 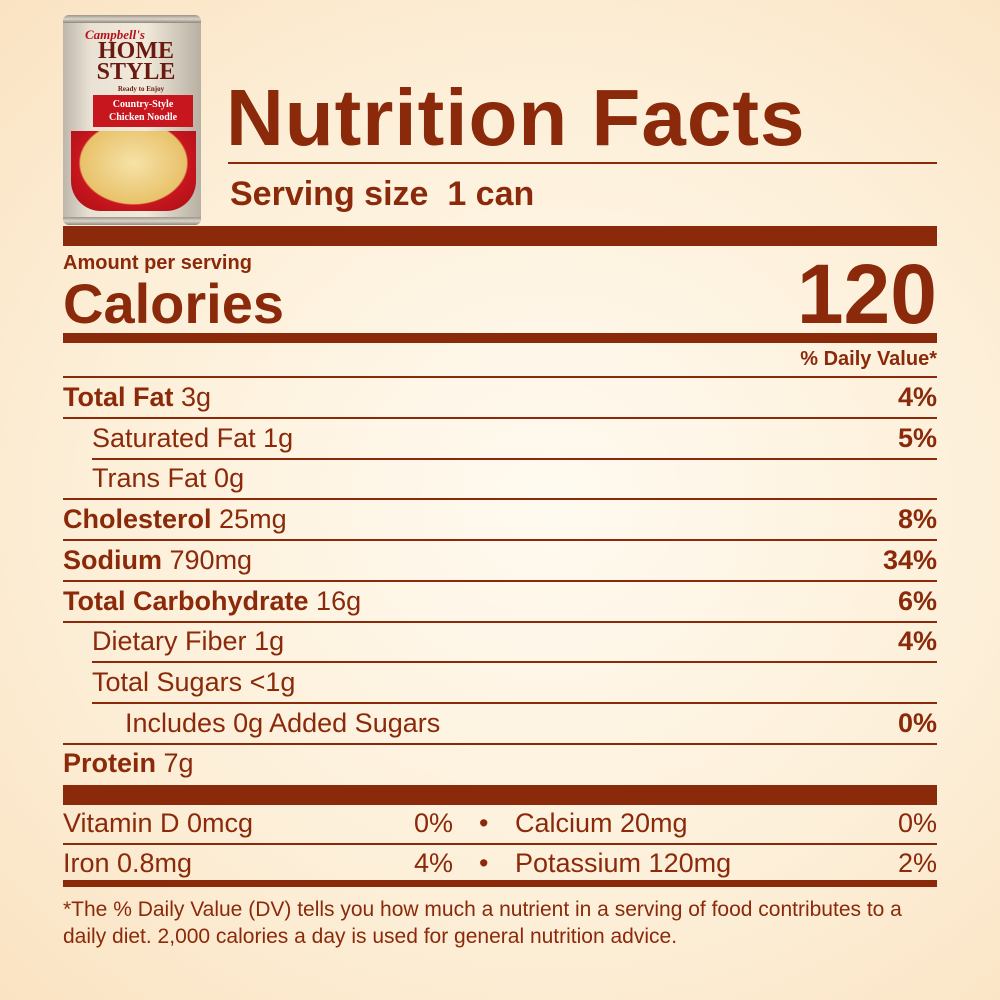 I want to click on vitamin-daily-value: 2%, so click(x=917, y=863).